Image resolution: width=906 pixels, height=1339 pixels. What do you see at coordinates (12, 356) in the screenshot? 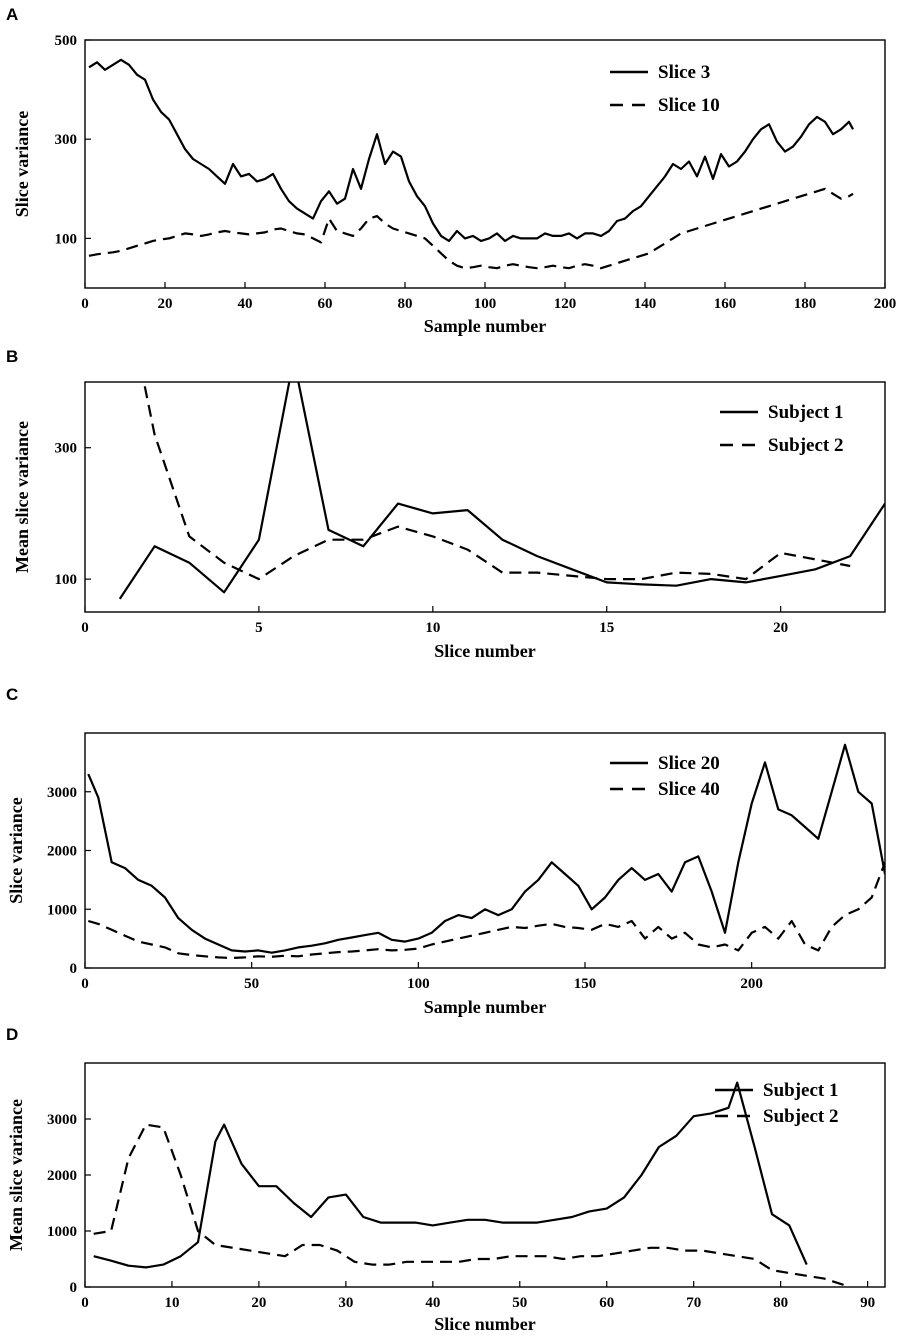
I see `panel-letter: B` at bounding box center [12, 356].